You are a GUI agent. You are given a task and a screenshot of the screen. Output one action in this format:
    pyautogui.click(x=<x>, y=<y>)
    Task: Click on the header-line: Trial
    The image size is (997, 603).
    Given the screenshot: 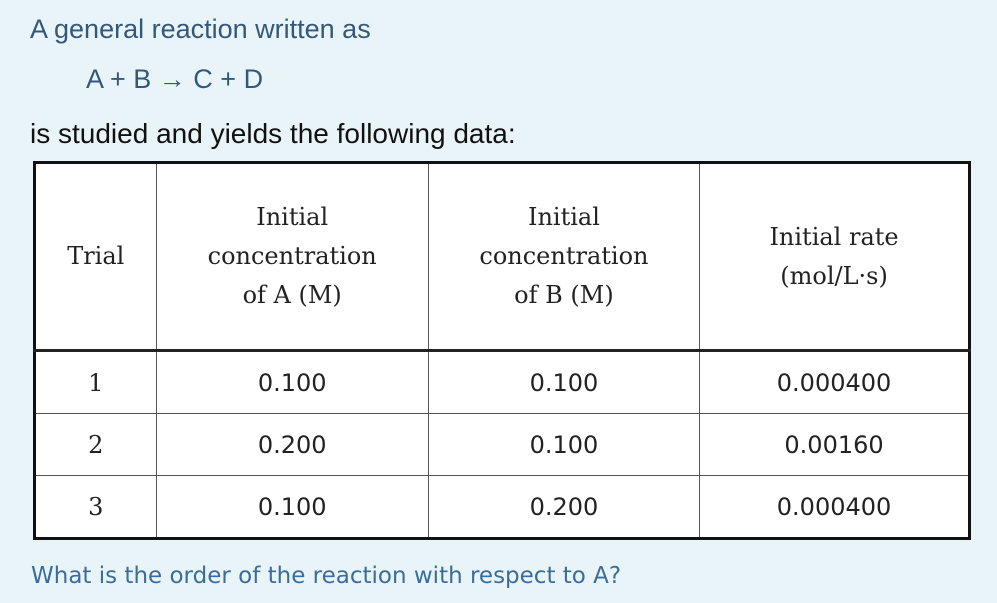 What is the action you would take?
    pyautogui.click(x=96, y=256)
    